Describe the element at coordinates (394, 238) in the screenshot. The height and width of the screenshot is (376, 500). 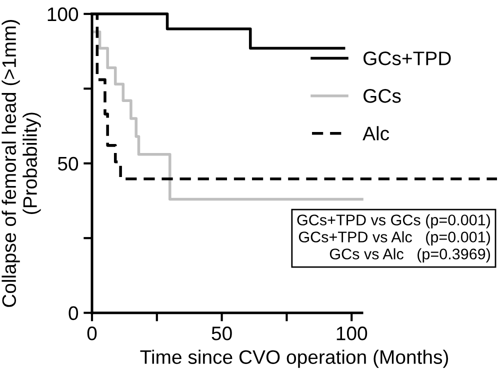
I see `annotation: GCs+TPD vs Alc (p=0.001)` at that location.